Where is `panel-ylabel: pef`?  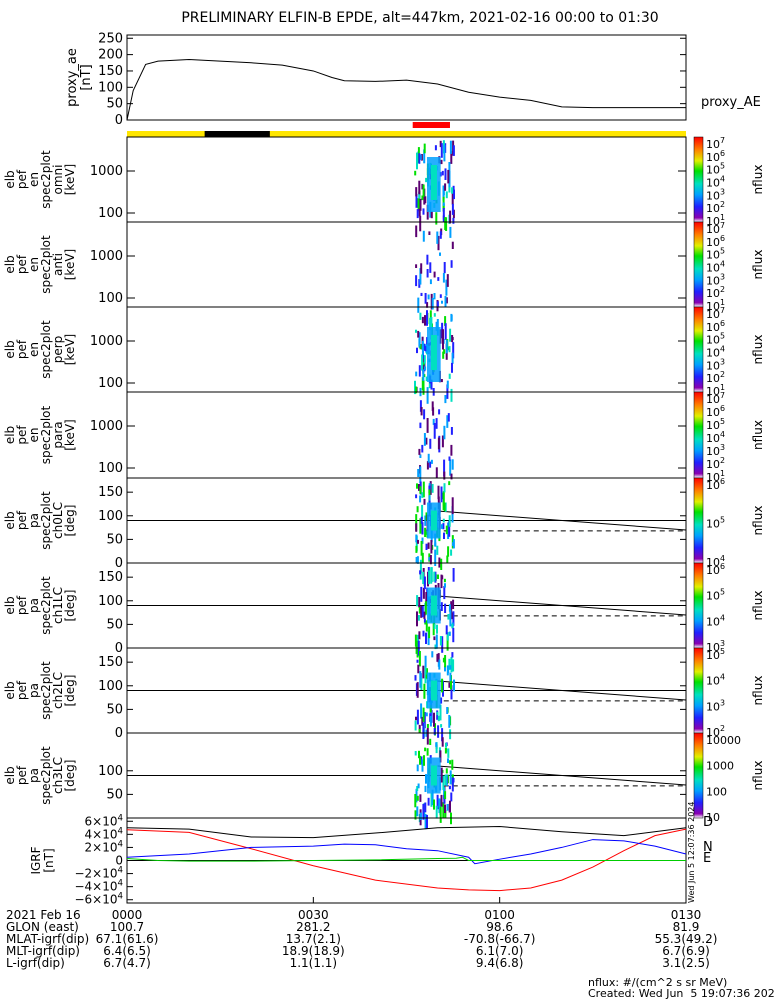 panel-ylabel: pef is located at coordinates (22, 605).